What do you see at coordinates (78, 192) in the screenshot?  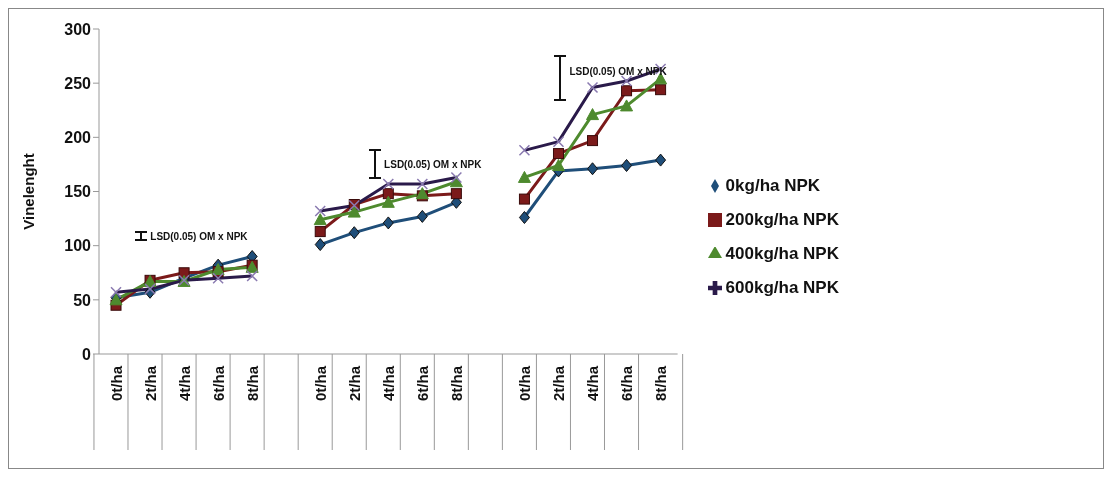 I see `y-tick-label: 150` at bounding box center [78, 192].